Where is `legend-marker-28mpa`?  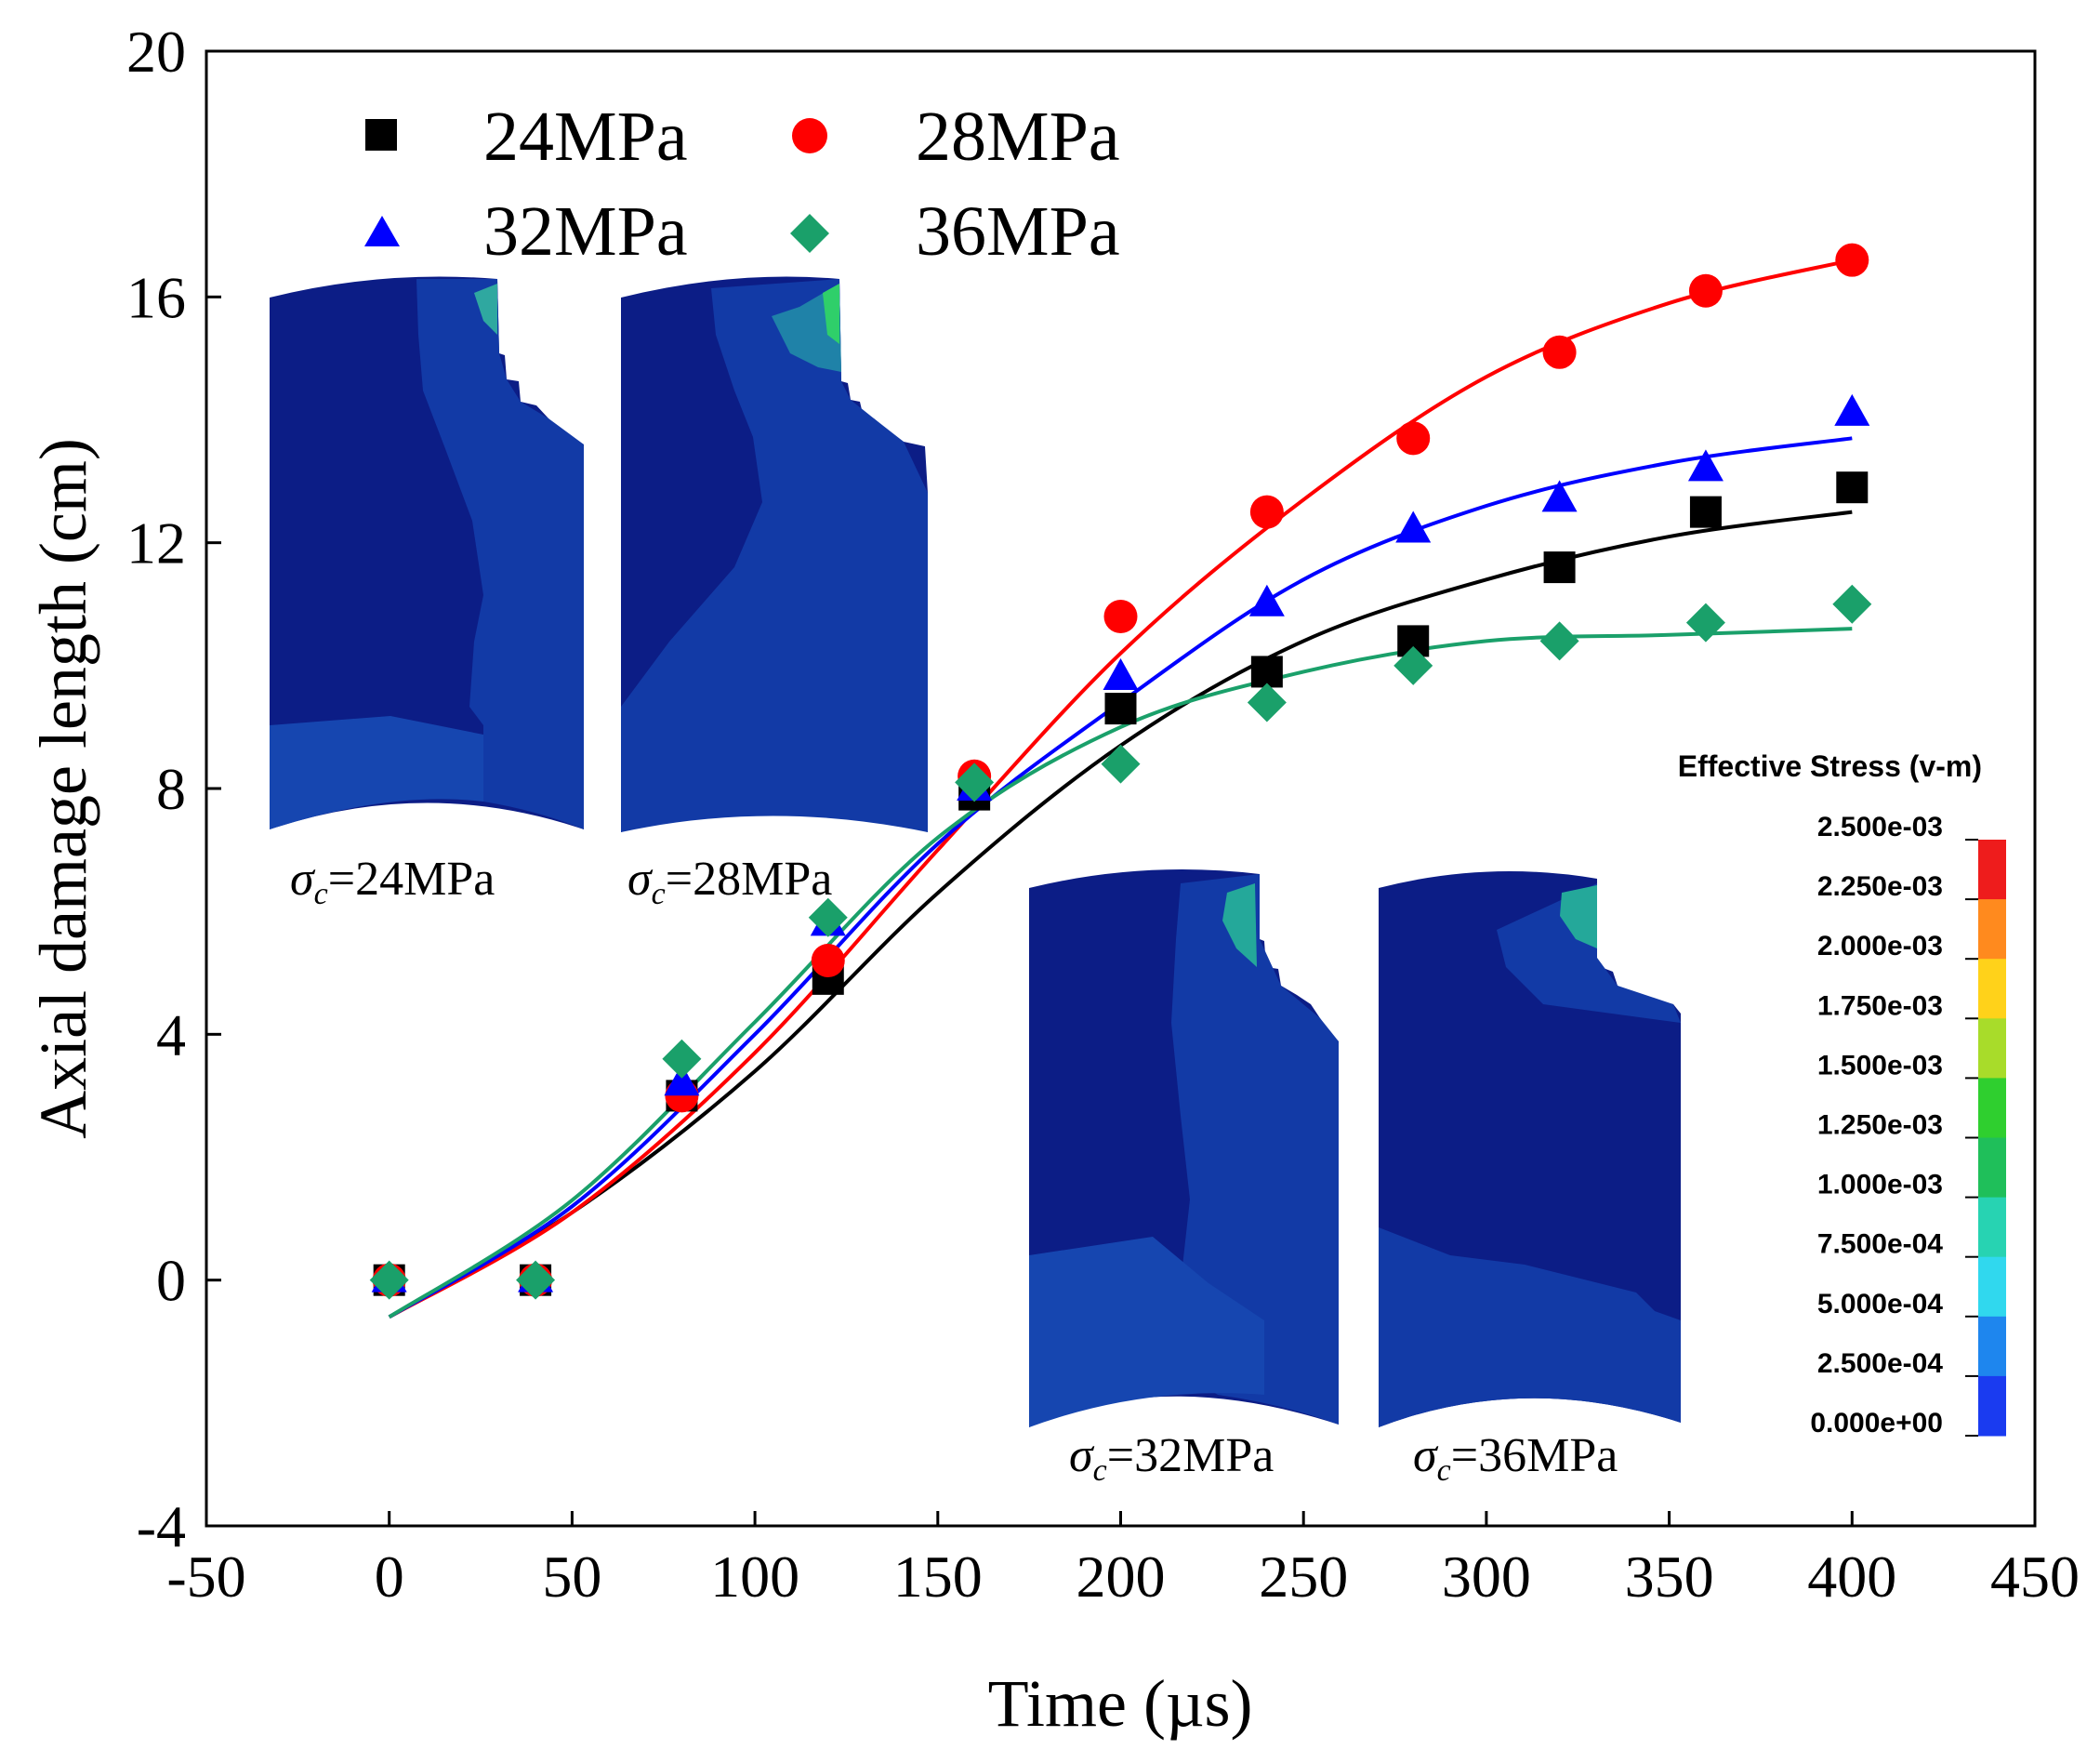 legend-marker-28mpa is located at coordinates (809, 135).